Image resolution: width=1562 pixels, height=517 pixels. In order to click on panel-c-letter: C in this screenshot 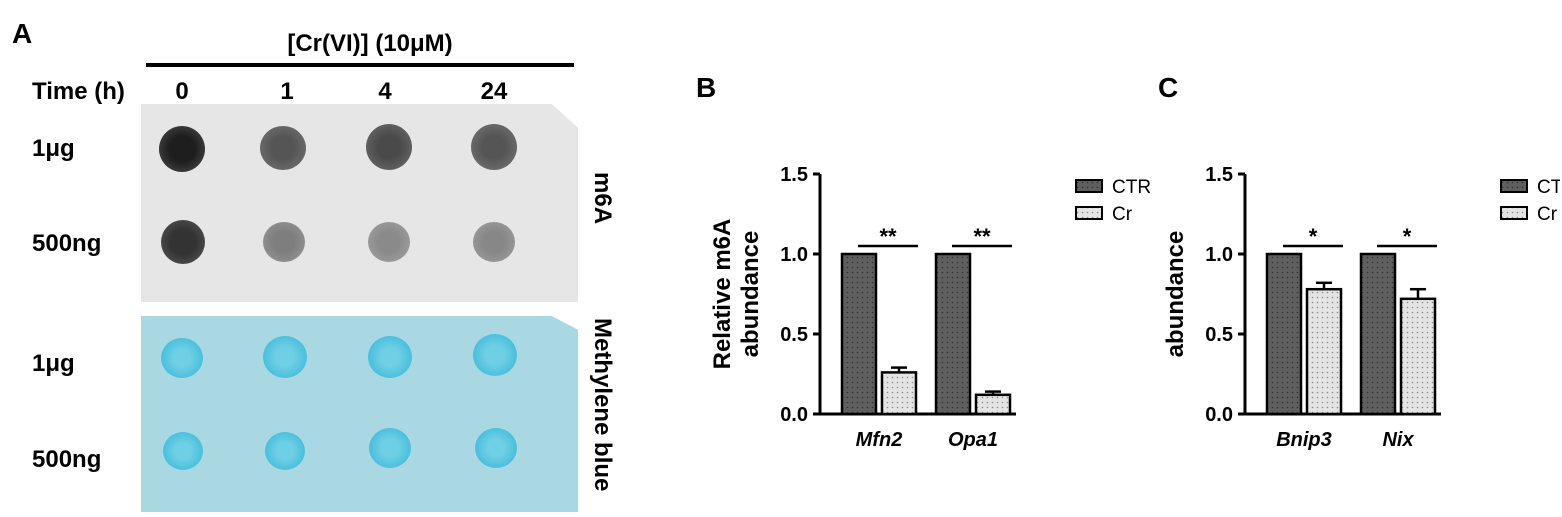, I will do `click(1168, 87)`.